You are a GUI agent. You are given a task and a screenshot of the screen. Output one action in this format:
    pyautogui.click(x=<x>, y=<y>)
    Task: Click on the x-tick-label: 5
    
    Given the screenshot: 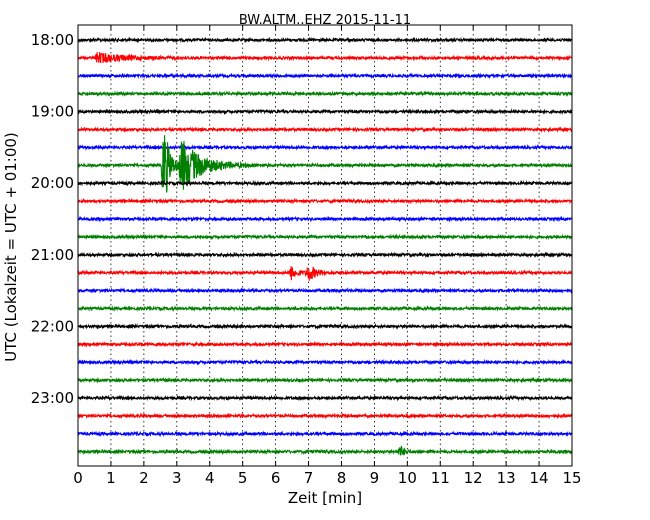 What is the action you would take?
    pyautogui.click(x=243, y=478)
    